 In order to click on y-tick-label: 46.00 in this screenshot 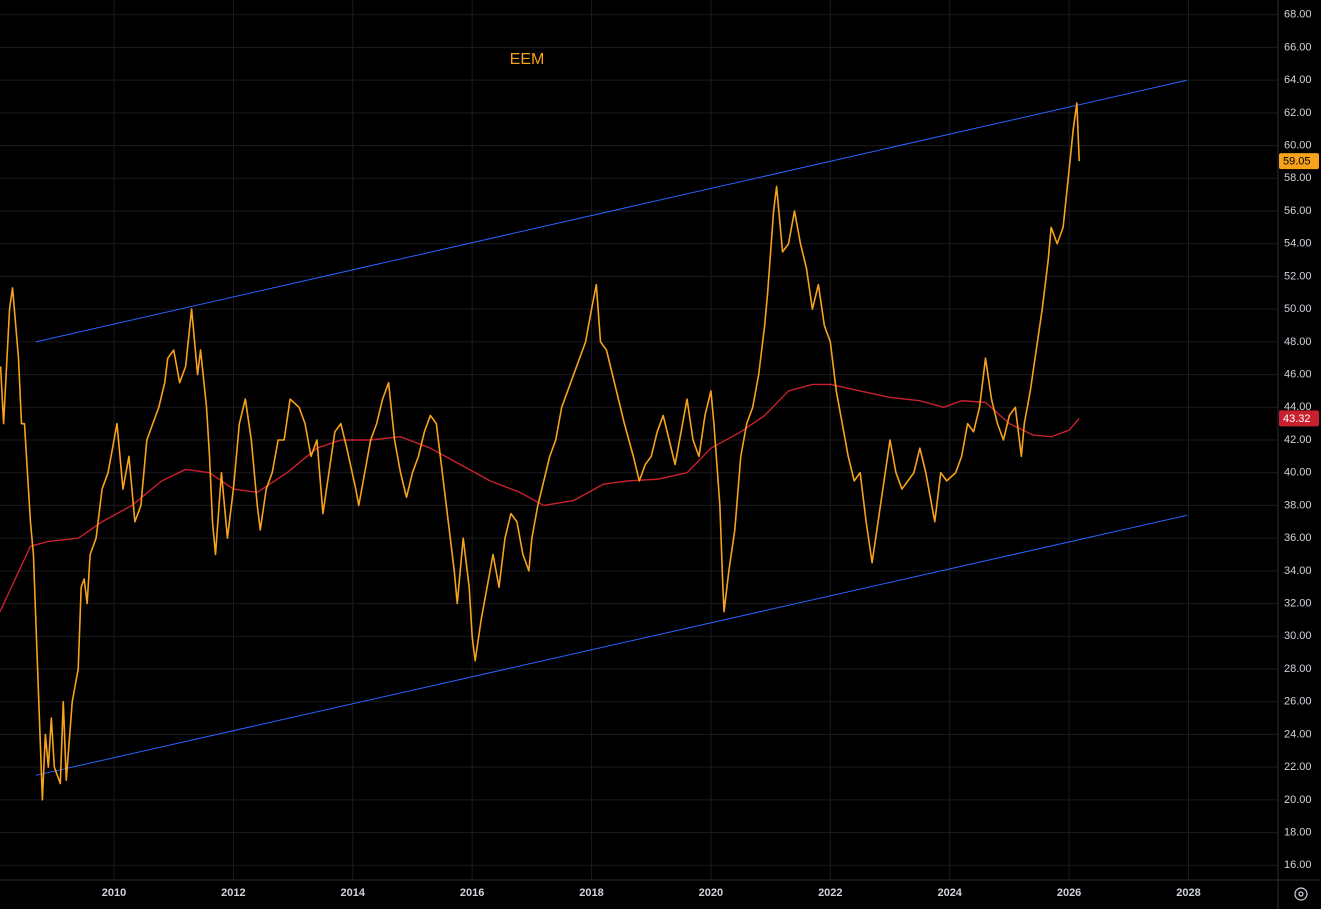, I will do `click(1298, 374)`.